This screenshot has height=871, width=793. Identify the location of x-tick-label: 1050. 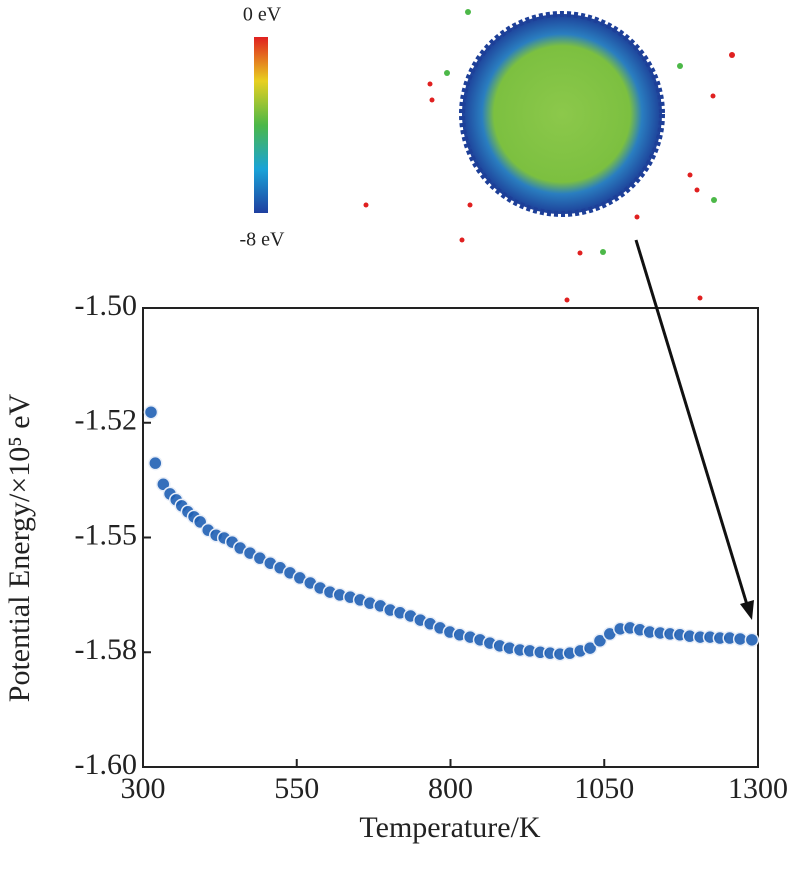
(604, 788).